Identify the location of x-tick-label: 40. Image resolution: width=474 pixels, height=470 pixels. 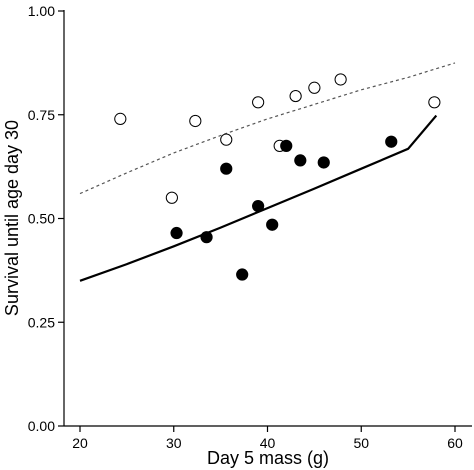
(268, 443).